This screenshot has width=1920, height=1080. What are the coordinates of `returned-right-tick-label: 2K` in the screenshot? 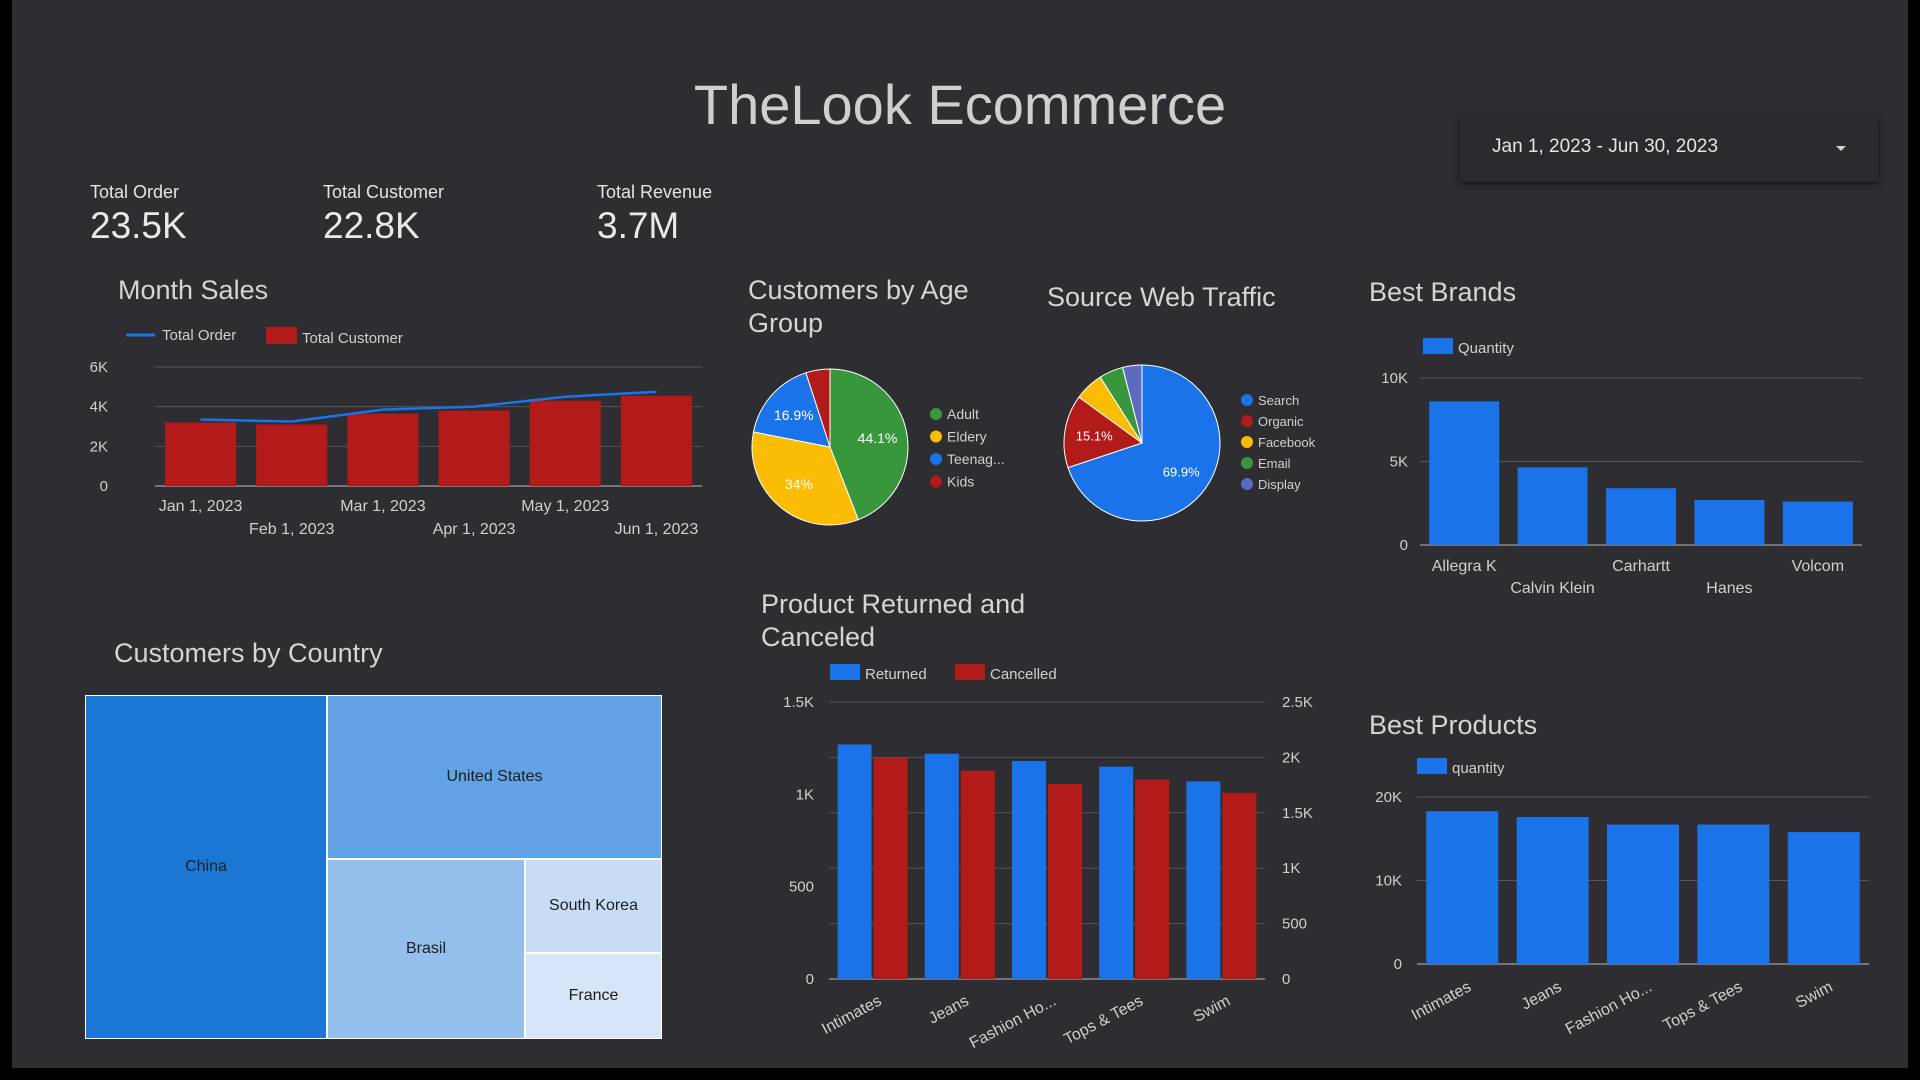 It's located at (1291, 757).